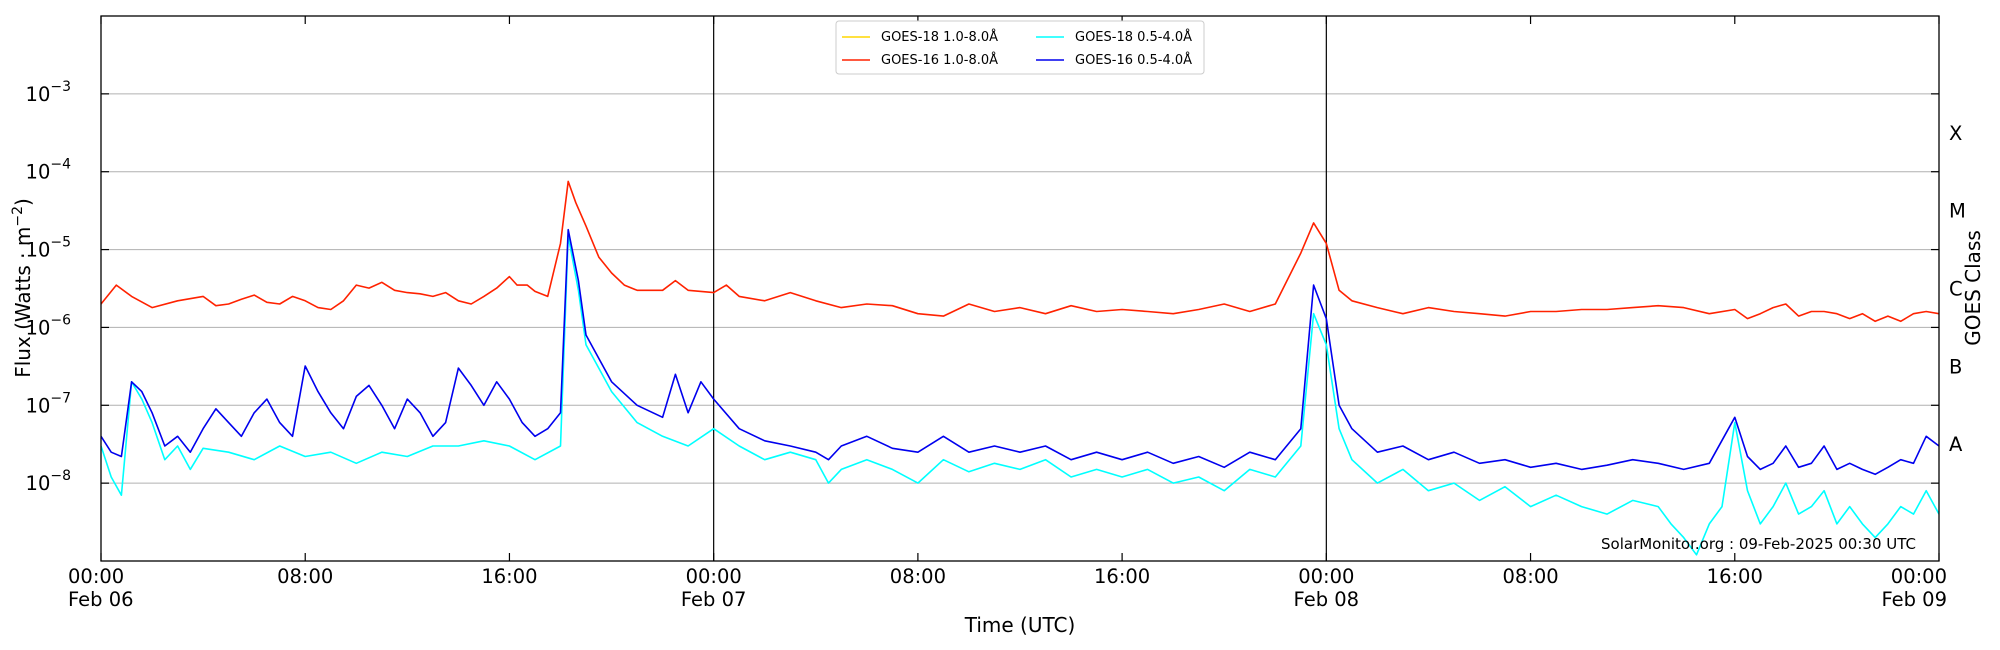 The height and width of the screenshot is (650, 2000). What do you see at coordinates (48, 403) in the screenshot?
I see `y-tick-label-4: 10⁻⁷` at bounding box center [48, 403].